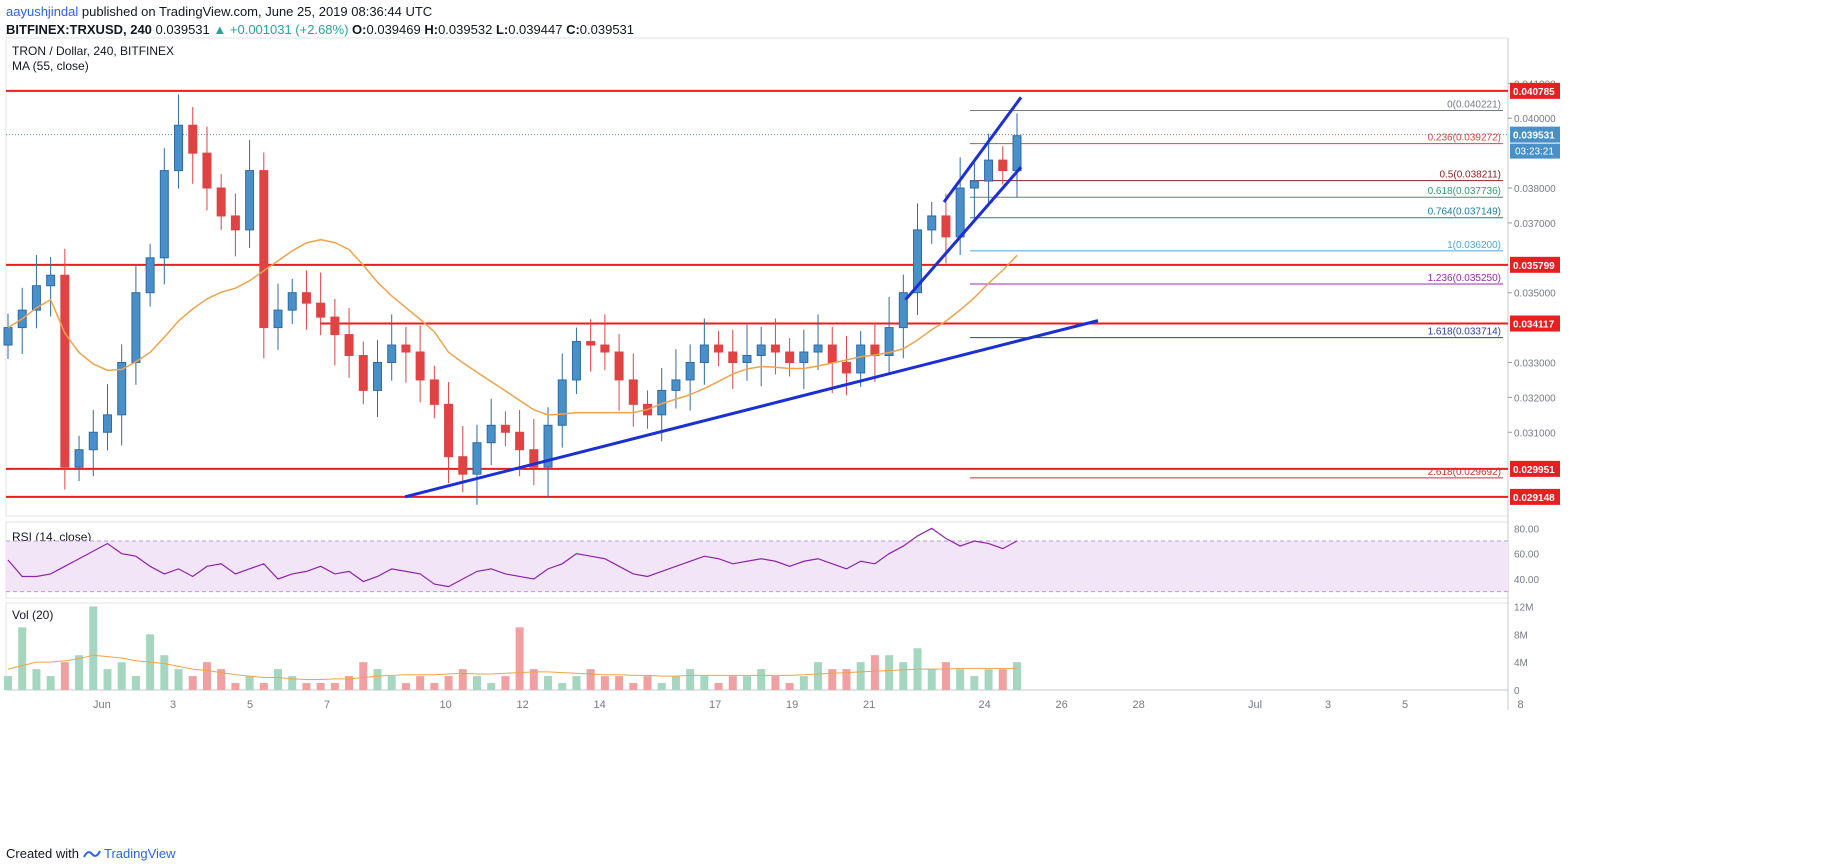 This screenshot has height=868, width=1828. Describe the element at coordinates (1255, 705) in the screenshot. I see `x-tick-label: Jul` at that location.